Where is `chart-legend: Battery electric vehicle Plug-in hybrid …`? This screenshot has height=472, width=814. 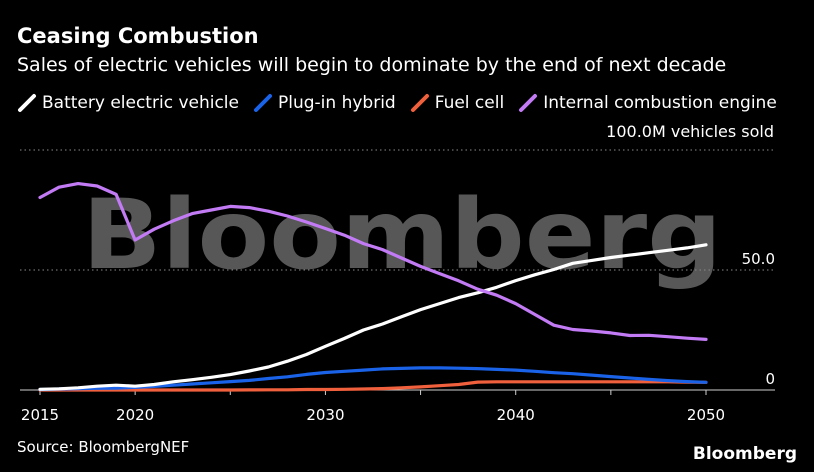
chart-legend: Battery electric vehicle Plug-in hybrid … is located at coordinates (404, 103).